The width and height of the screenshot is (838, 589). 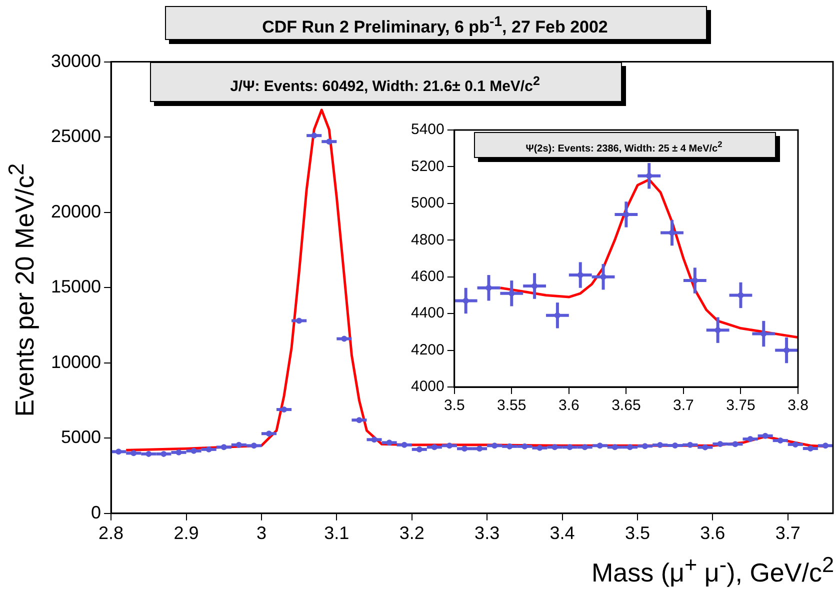 I want to click on x-tick-label: 2.9, so click(x=186, y=533).